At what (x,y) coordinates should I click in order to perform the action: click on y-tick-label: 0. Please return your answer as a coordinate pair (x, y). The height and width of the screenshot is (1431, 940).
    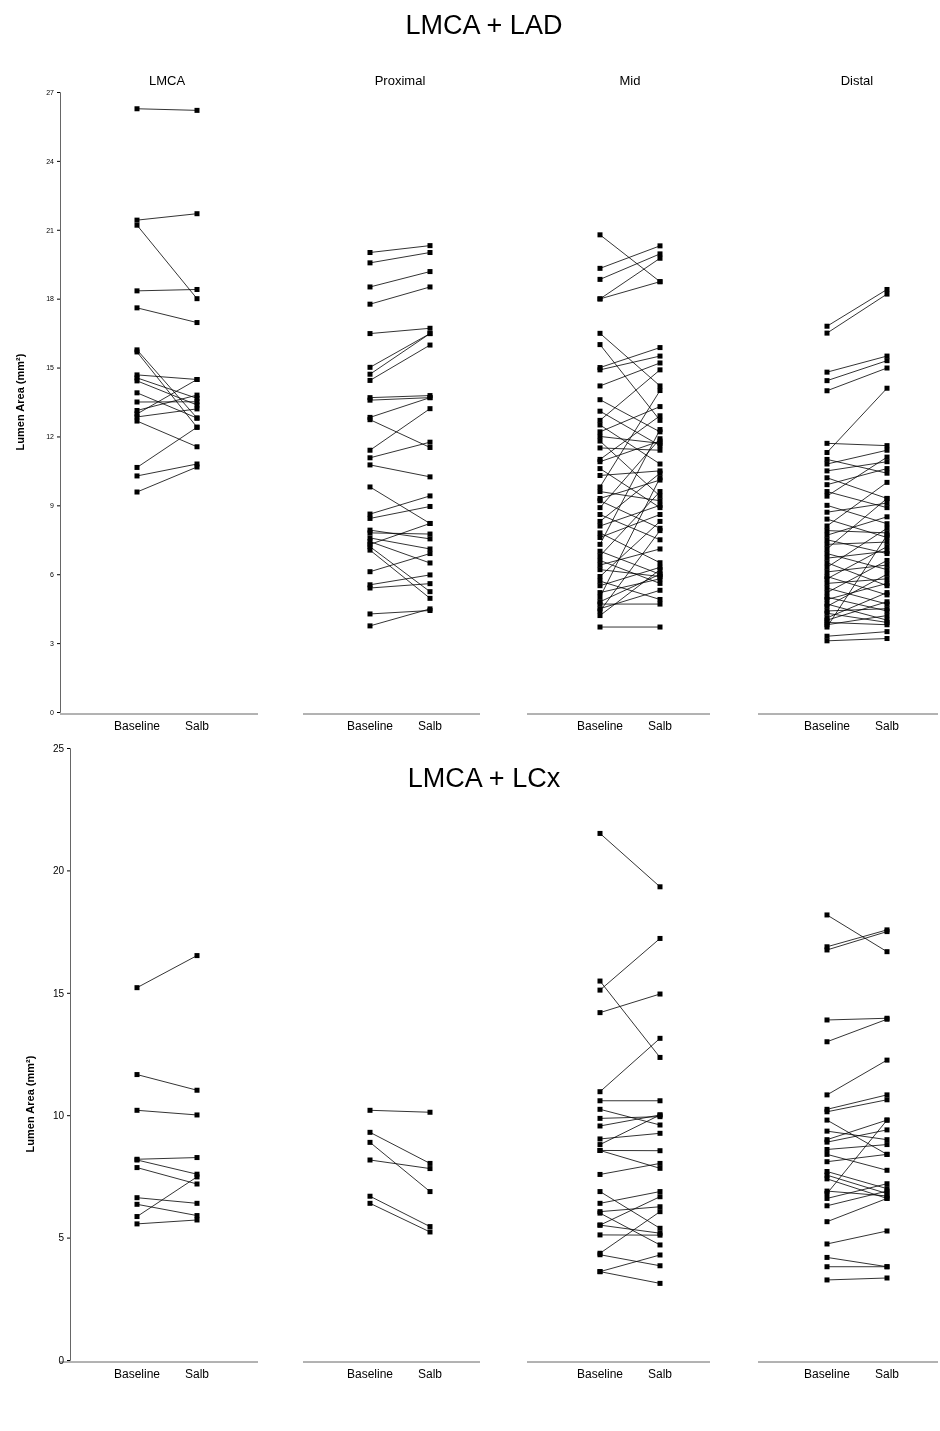
    Looking at the image, I should click on (61, 1360).